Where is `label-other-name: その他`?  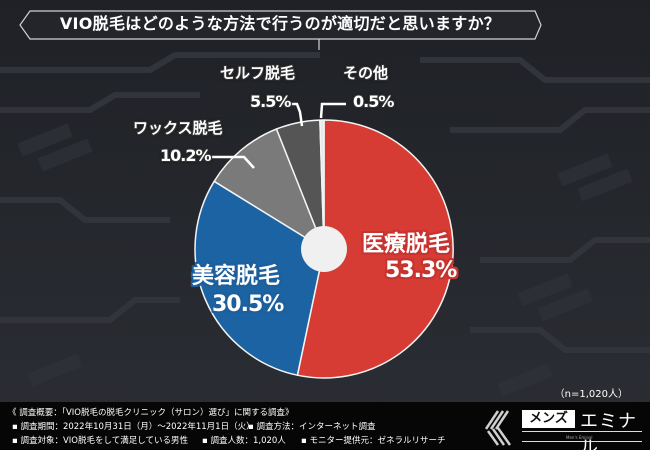 label-other-name: その他 is located at coordinates (366, 73).